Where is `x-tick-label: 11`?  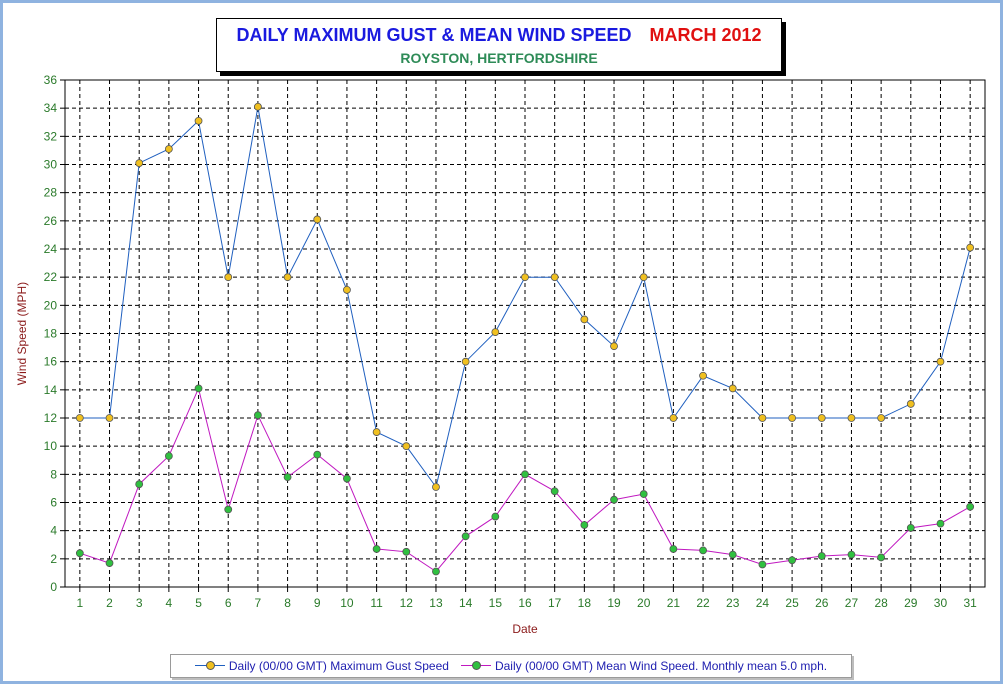
x-tick-label: 11 is located at coordinates (376, 603).